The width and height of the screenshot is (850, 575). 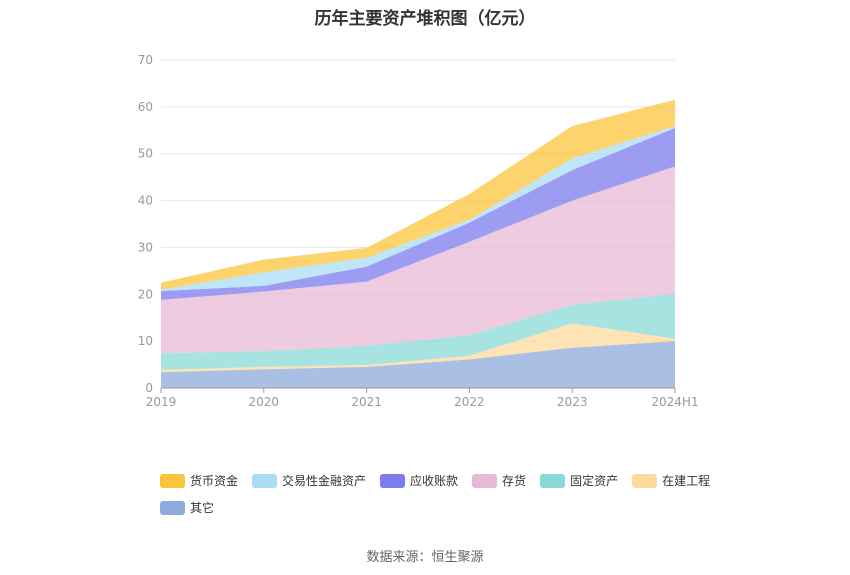 I want to click on legend-item: 在建工程, so click(x=671, y=480).